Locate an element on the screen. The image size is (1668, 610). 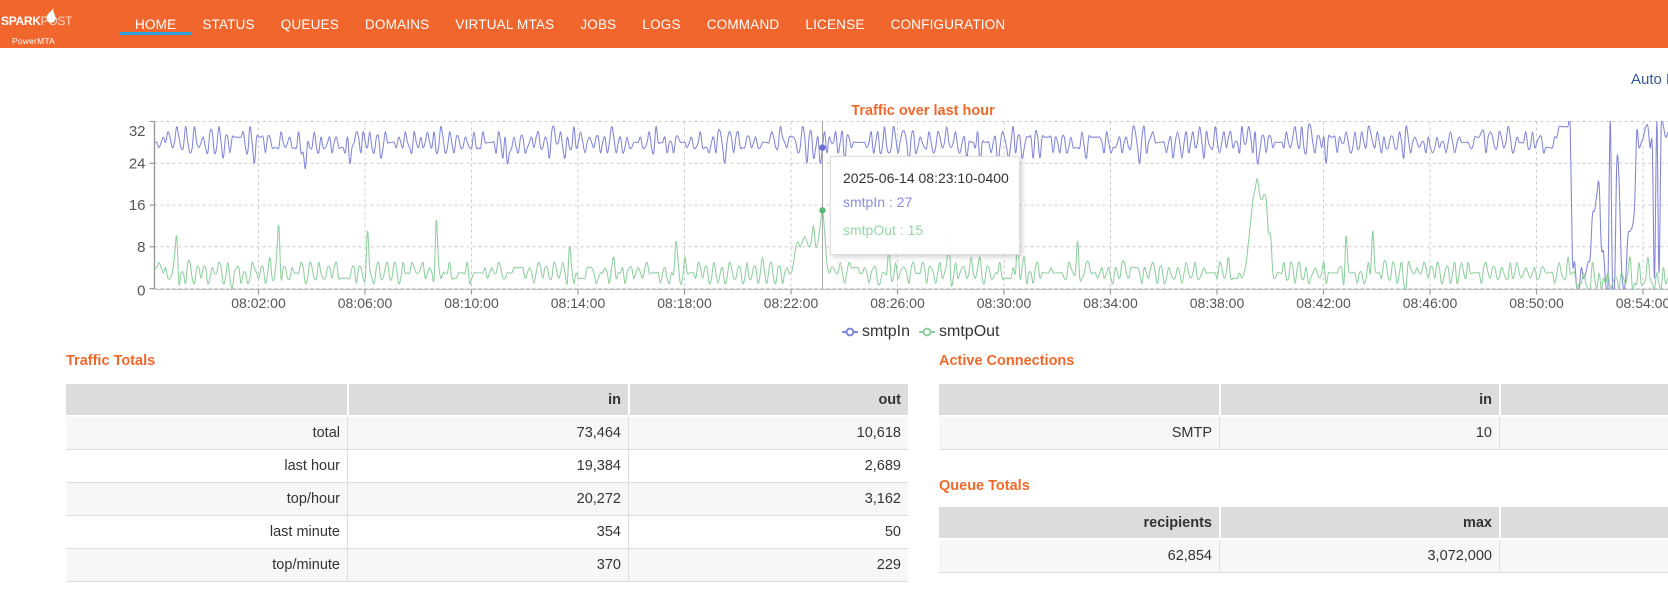
svg-text: 08:30:00 is located at coordinates (1004, 303).